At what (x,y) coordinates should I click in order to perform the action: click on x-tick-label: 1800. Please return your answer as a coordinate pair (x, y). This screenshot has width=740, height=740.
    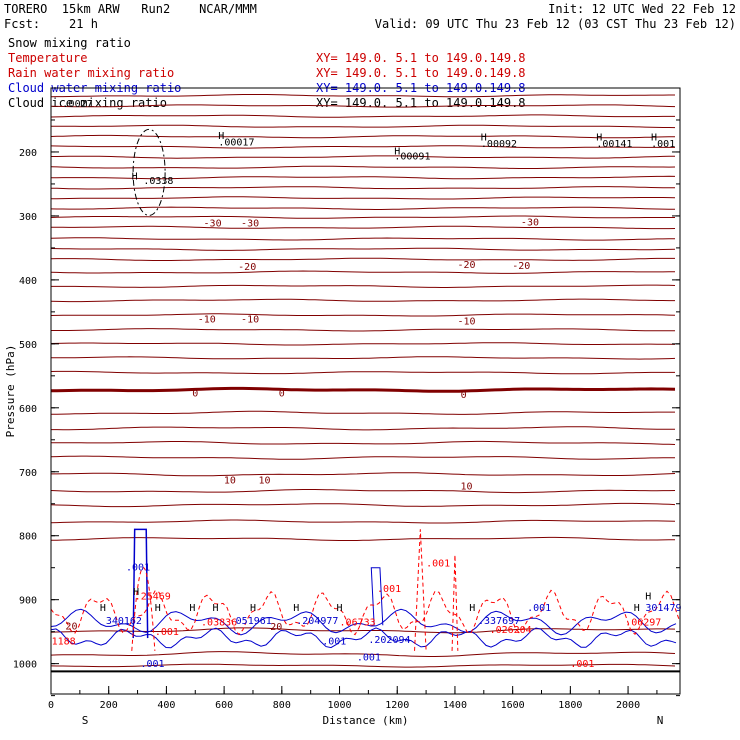
    Looking at the image, I should click on (570, 705).